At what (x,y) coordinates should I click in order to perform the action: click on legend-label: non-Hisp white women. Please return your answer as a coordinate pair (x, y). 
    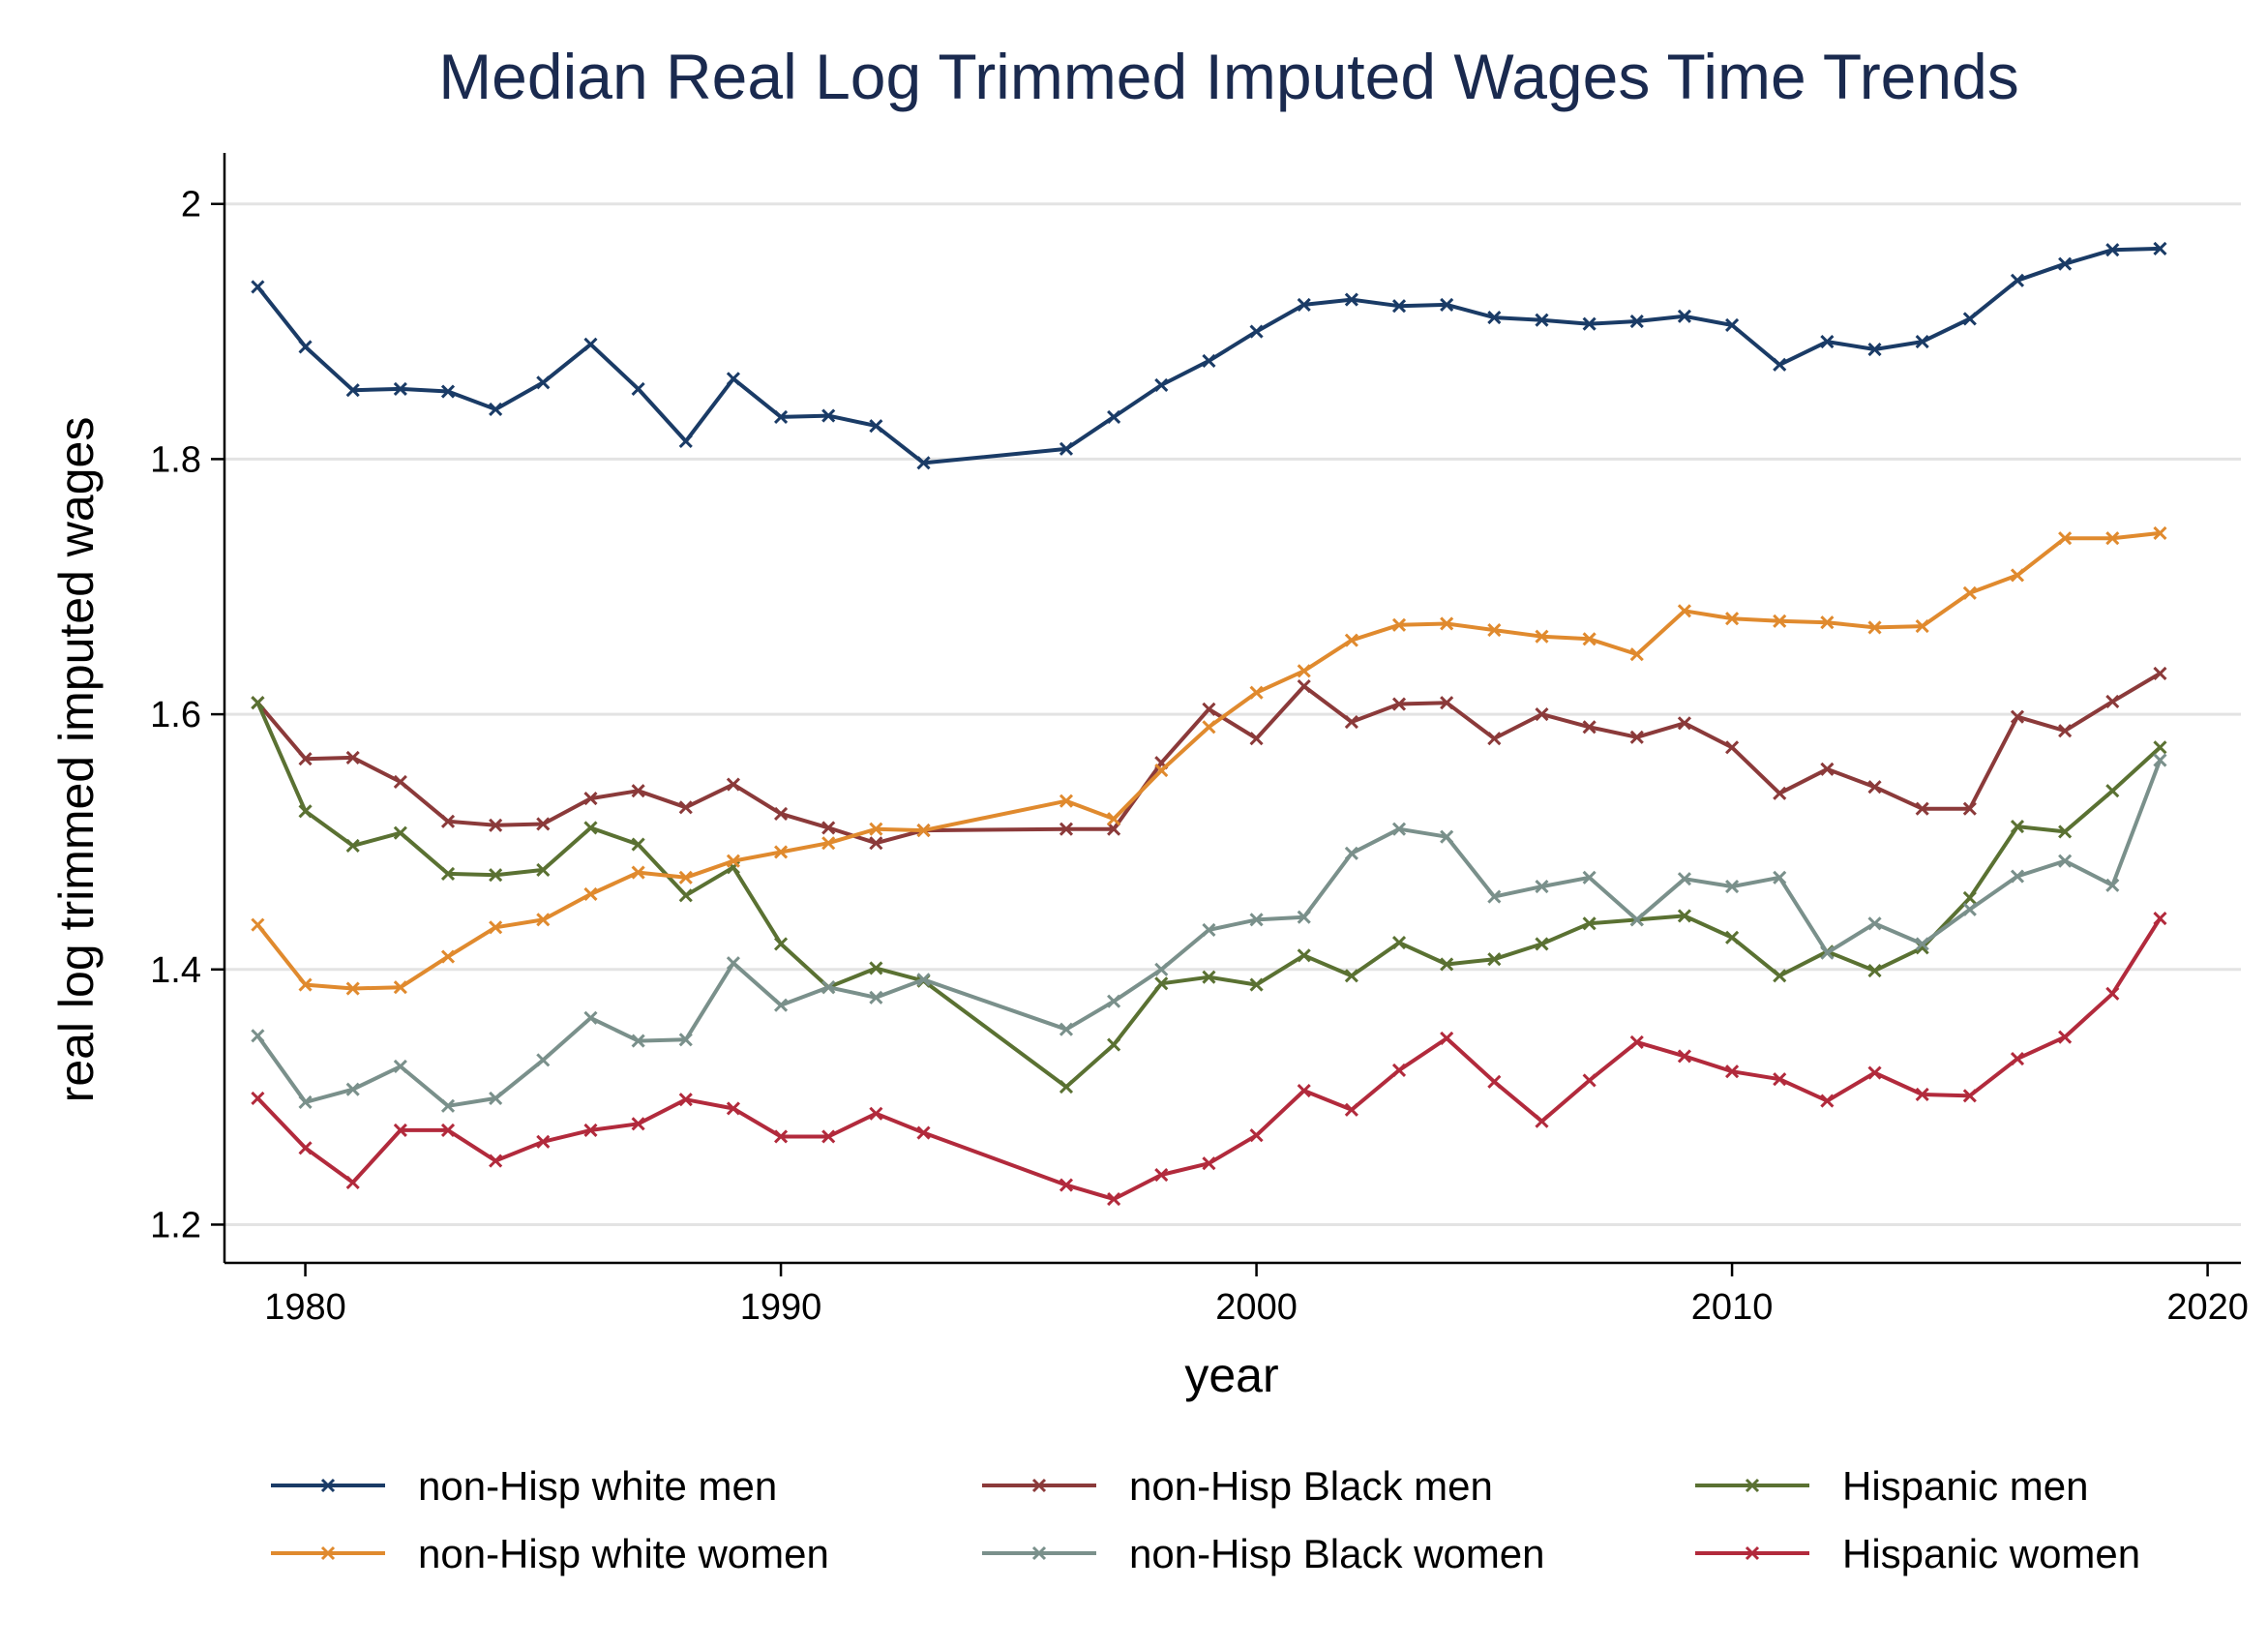
    Looking at the image, I should click on (623, 1553).